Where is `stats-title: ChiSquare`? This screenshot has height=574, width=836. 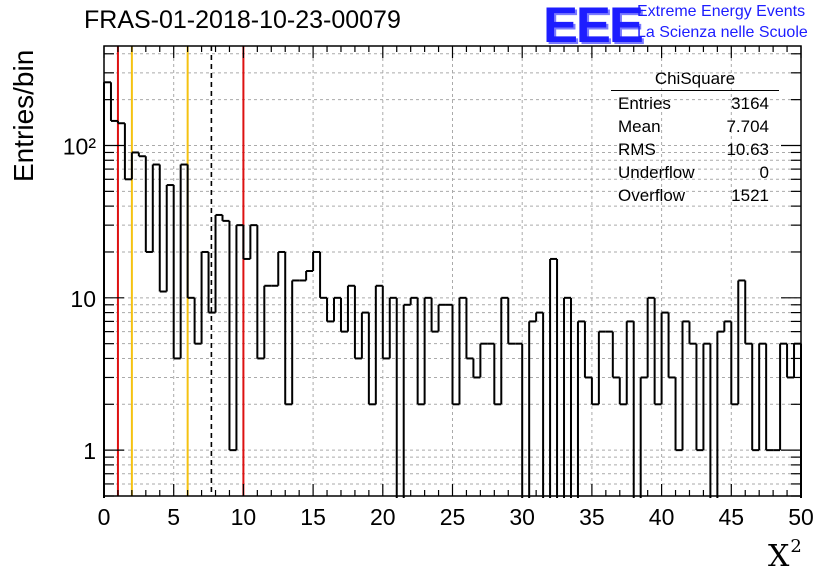 stats-title: ChiSquare is located at coordinates (695, 79).